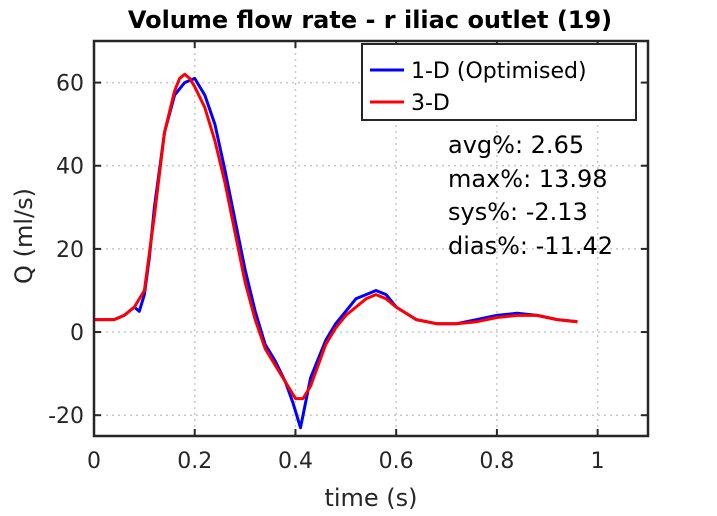 The width and height of the screenshot is (717, 516). I want to click on annotation-dias: dias%: -11.42, so click(530, 246).